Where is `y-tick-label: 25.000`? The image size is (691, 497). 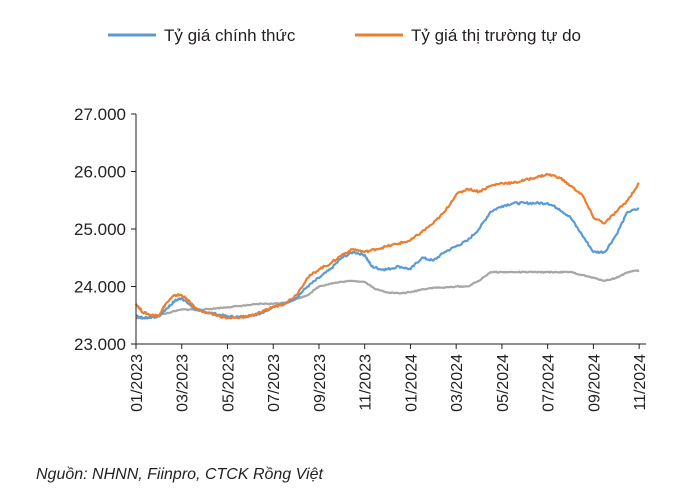 y-tick-label: 25.000 is located at coordinates (100, 229).